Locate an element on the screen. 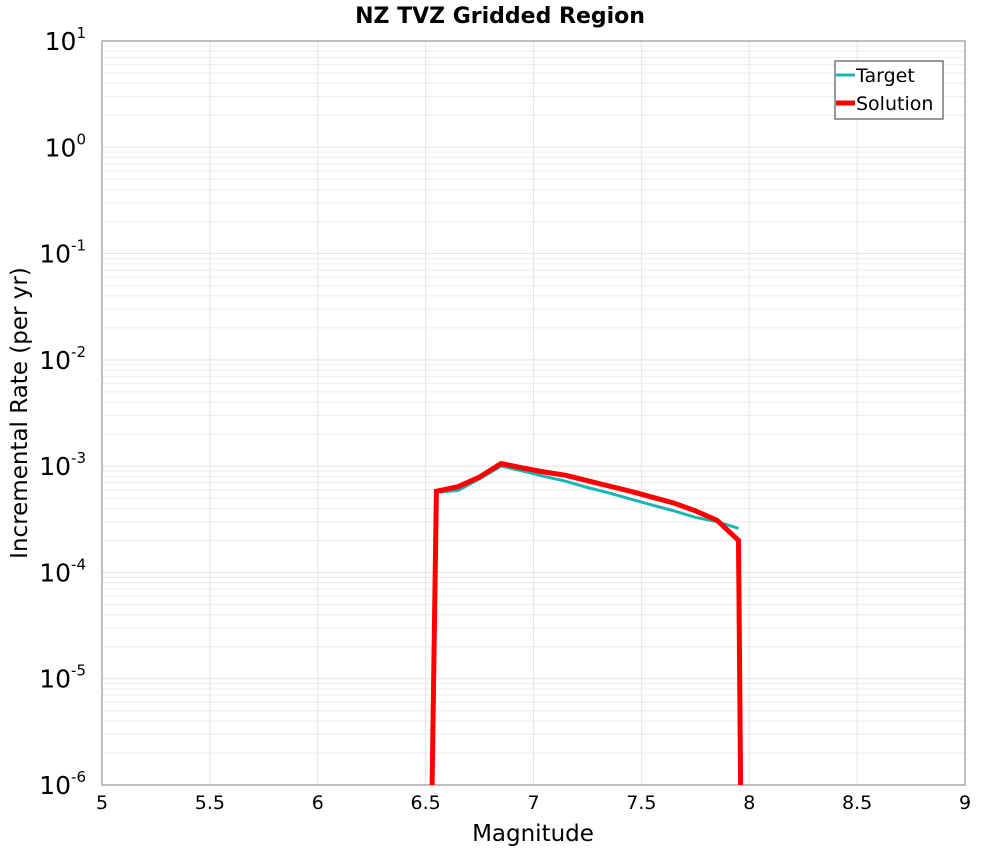 The height and width of the screenshot is (850, 1000). x-tick-label: 7 is located at coordinates (533, 803).